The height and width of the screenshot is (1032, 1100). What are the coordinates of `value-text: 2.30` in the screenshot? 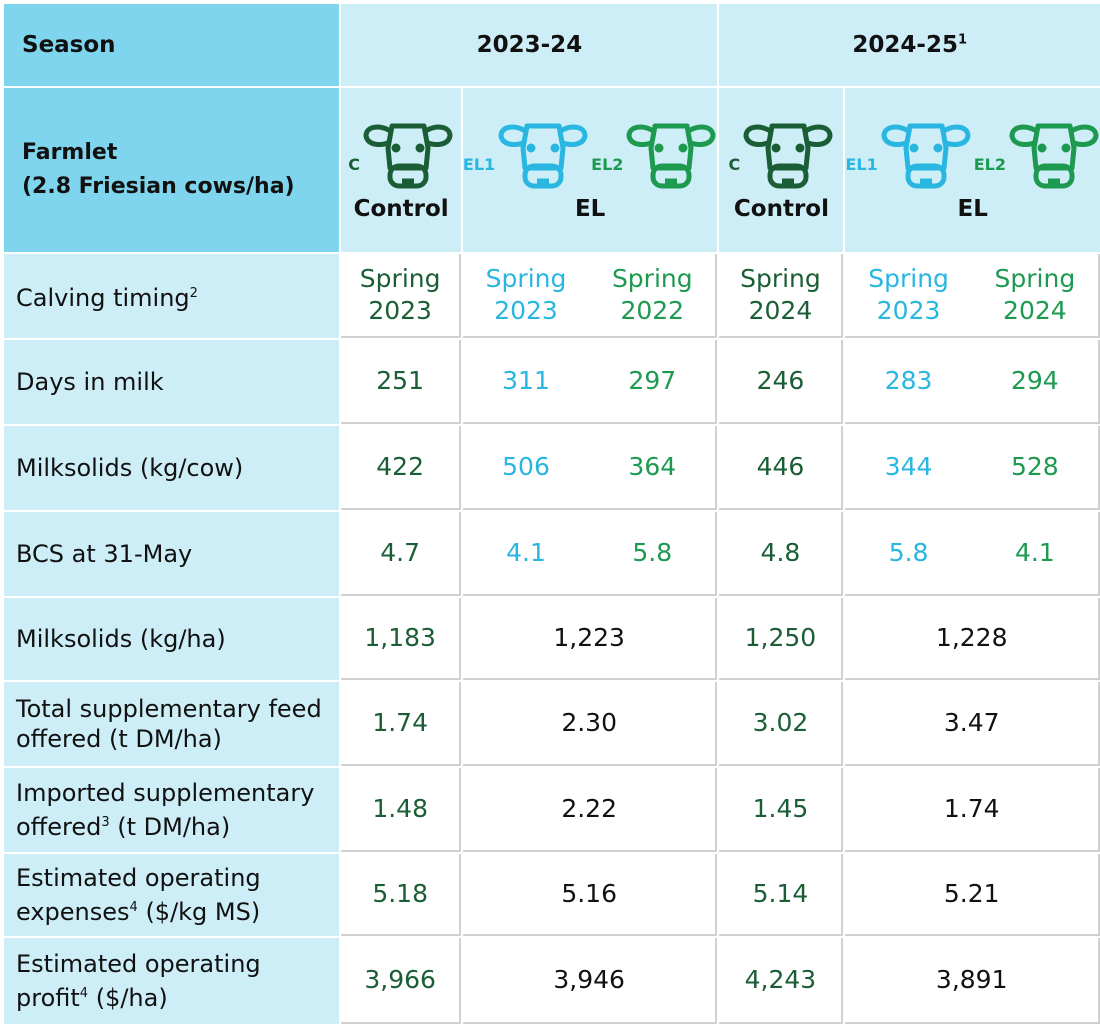 It's located at (589, 722).